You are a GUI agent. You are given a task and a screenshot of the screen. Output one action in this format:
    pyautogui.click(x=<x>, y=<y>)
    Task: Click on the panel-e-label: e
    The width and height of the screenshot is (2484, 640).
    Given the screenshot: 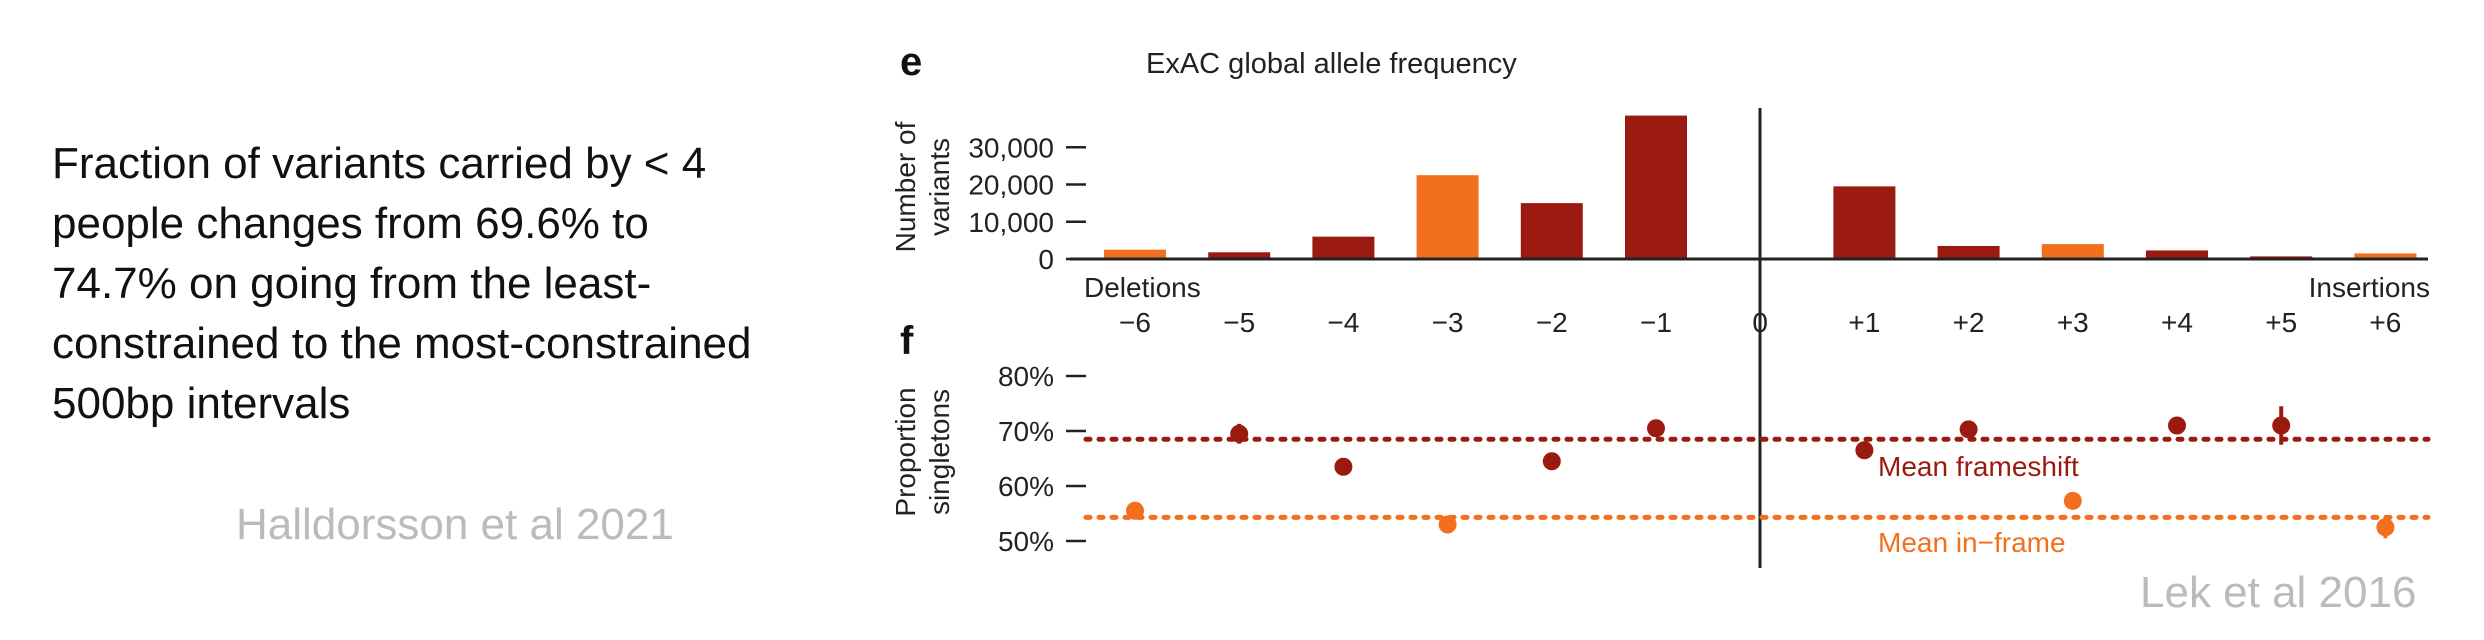 What is the action you would take?
    pyautogui.click(x=911, y=62)
    